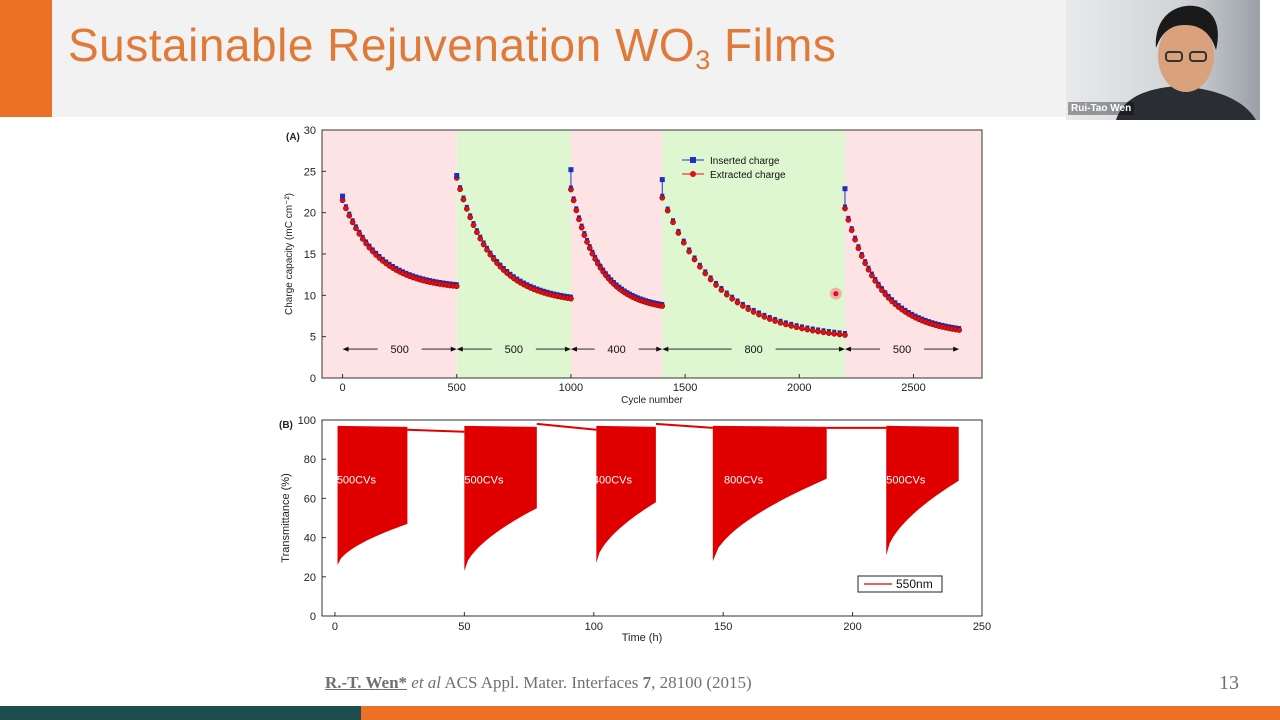 This screenshot has width=1280, height=720. I want to click on y-axis-label: Transmittance (%), so click(286, 517).